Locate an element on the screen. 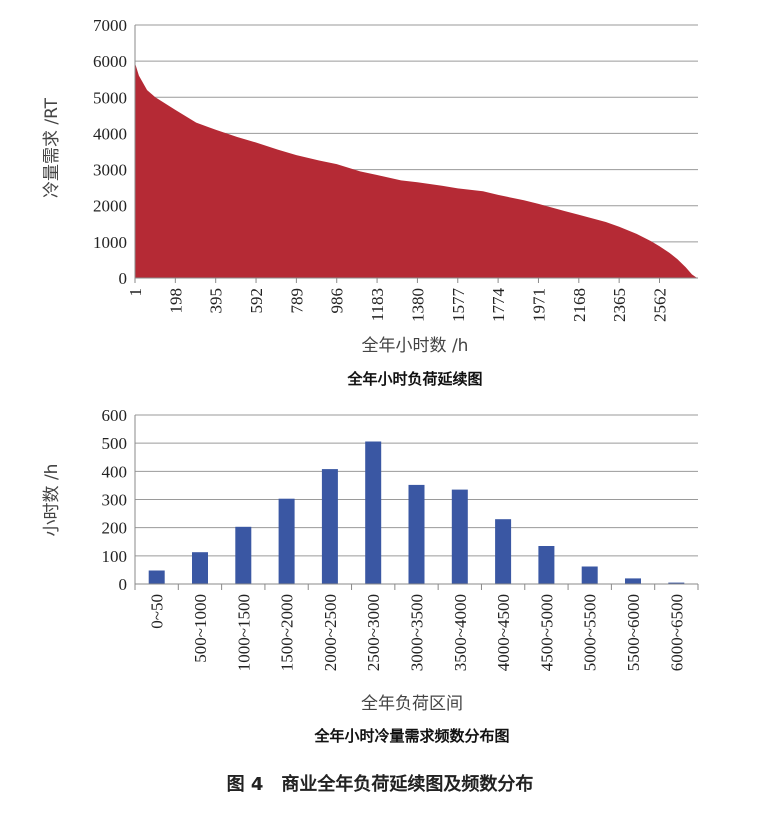 The image size is (760, 821). x-tick-label: 2562 is located at coordinates (659, 305).